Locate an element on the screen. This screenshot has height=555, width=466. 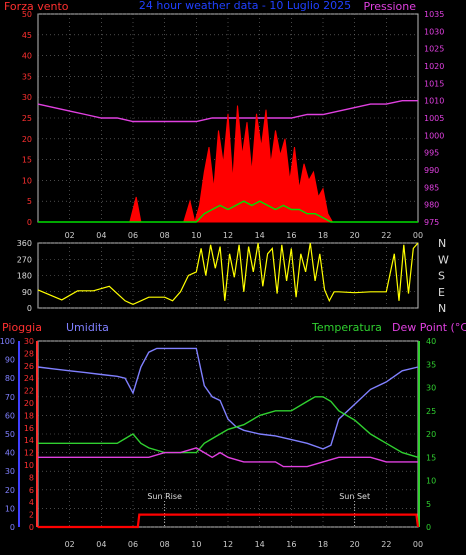
pressure-tick-label: 1020 is located at coordinates (434, 66).